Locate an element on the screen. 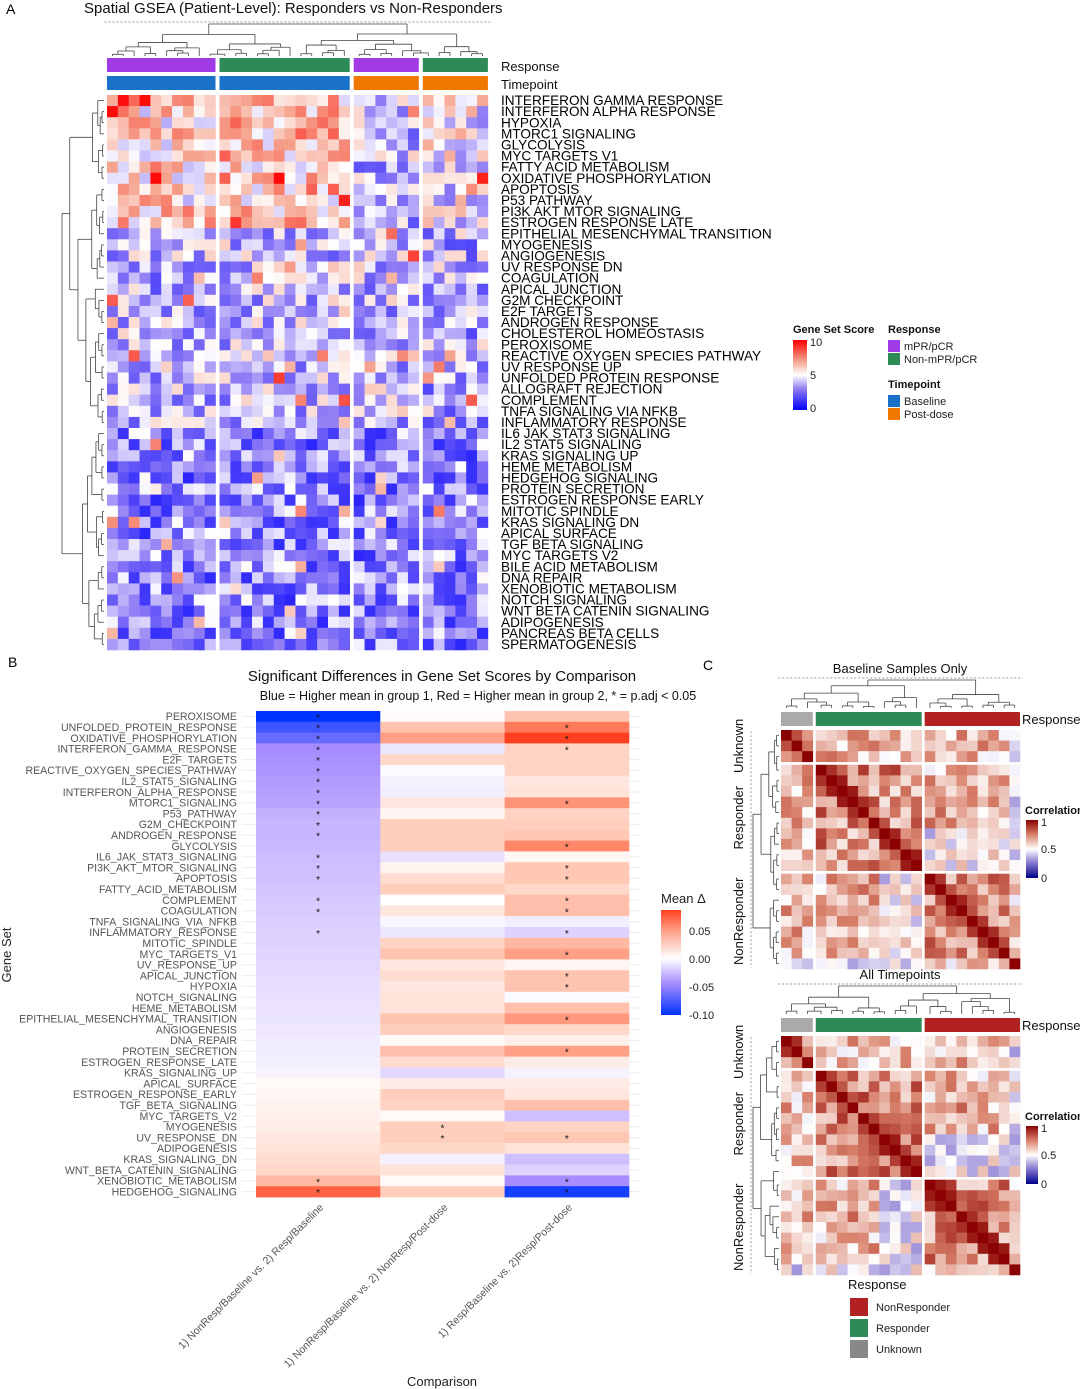 Image resolution: width=1080 pixels, height=1389 pixels. x-axis-title: Comparison is located at coordinates (442, 1381).